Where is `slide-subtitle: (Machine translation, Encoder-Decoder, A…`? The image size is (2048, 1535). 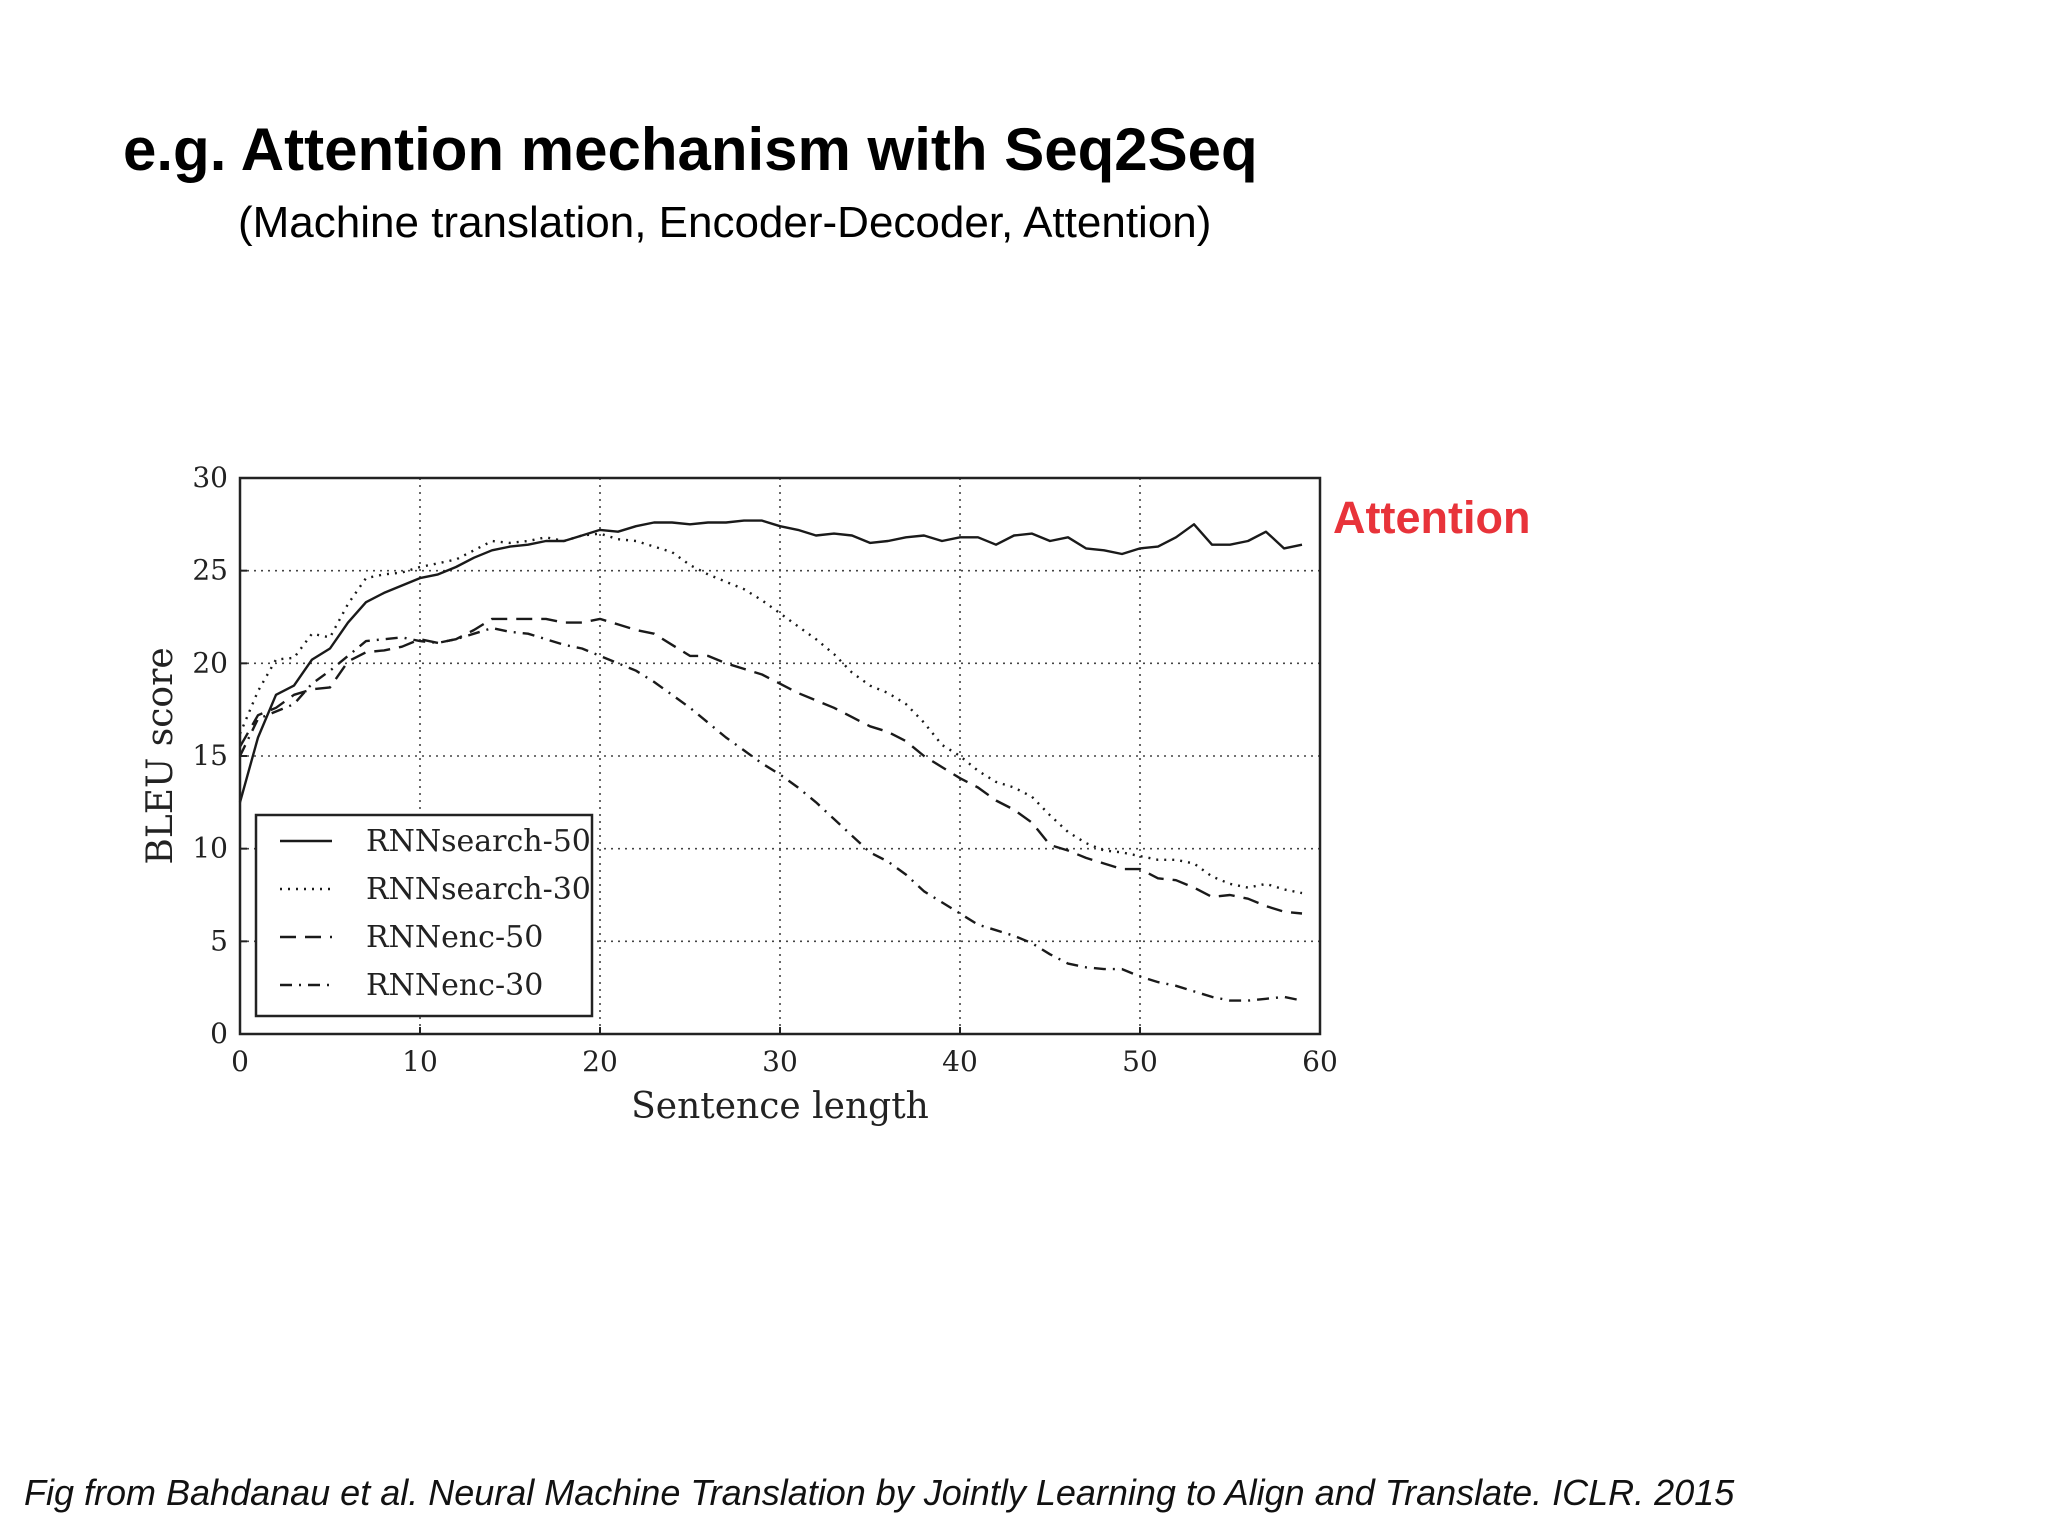
slide-subtitle: (Machine translation, Encoder-Decoder, A… is located at coordinates (725, 222).